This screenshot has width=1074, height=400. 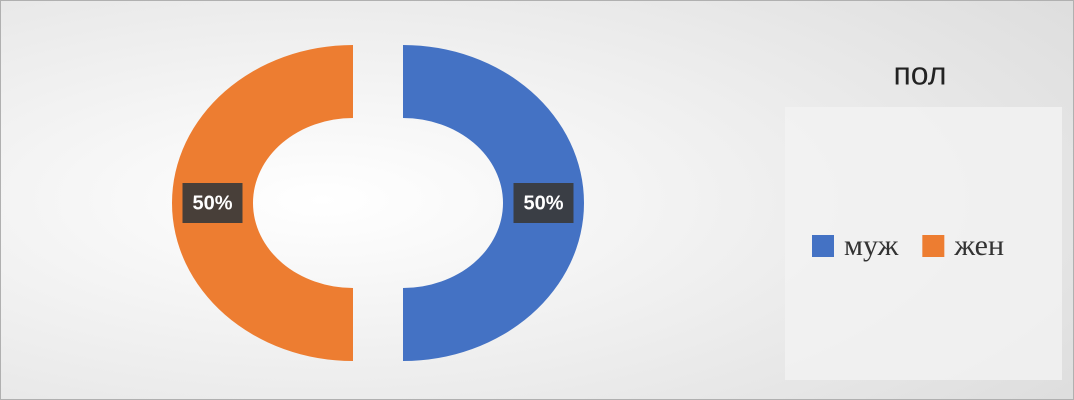 I want to click on legend-label: жен, so click(x=978, y=245).